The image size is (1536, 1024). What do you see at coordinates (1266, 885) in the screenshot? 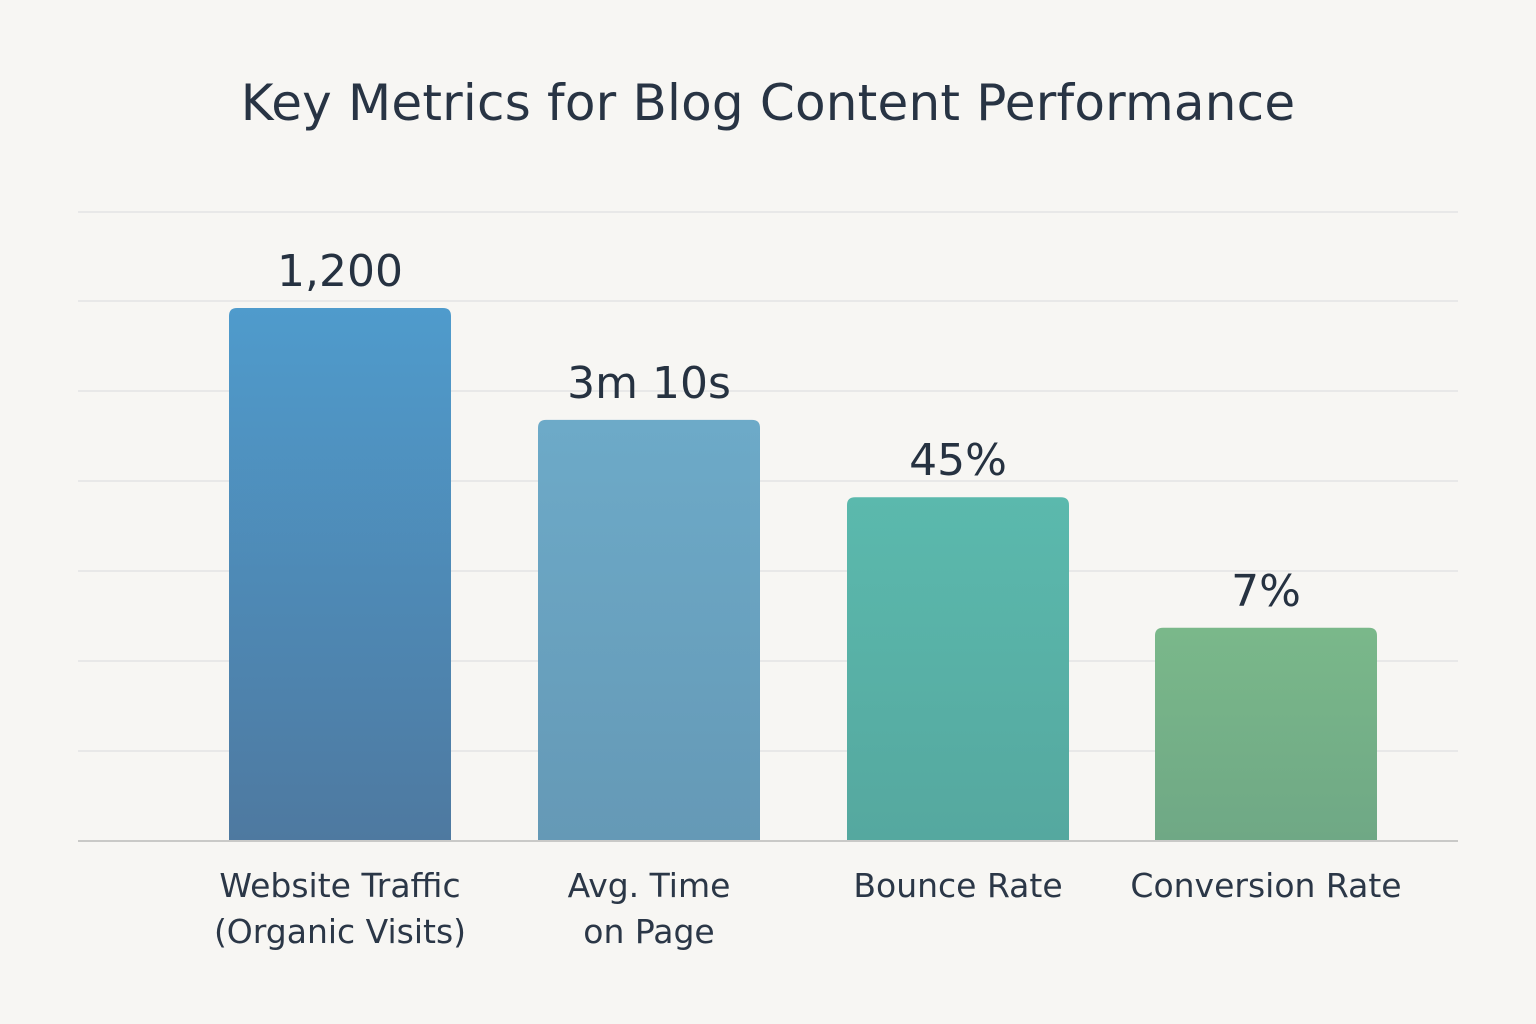
I see `category-label: Conversion Rate` at bounding box center [1266, 885].